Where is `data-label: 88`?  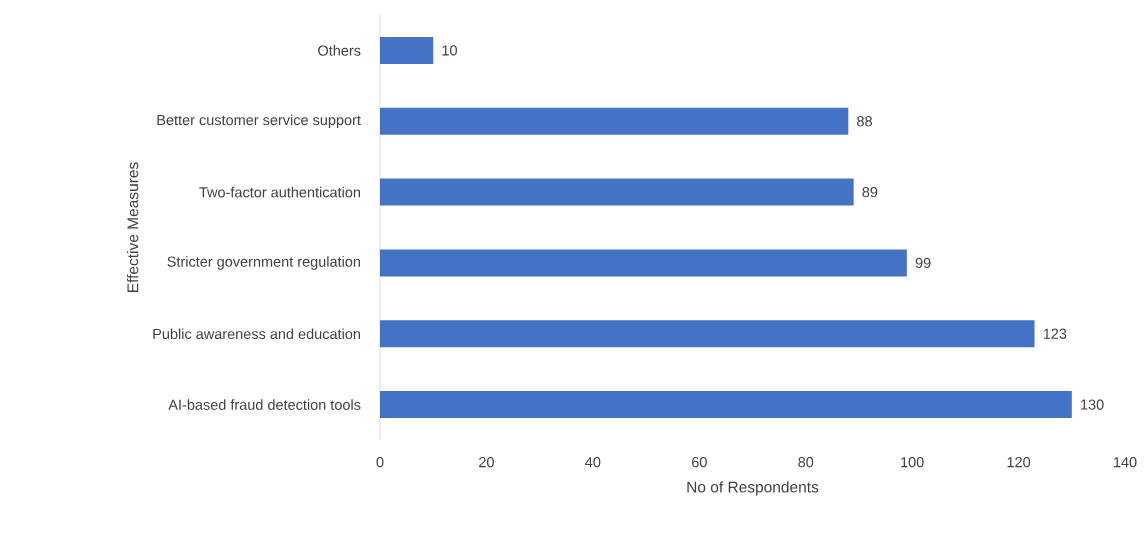 data-label: 88 is located at coordinates (864, 121).